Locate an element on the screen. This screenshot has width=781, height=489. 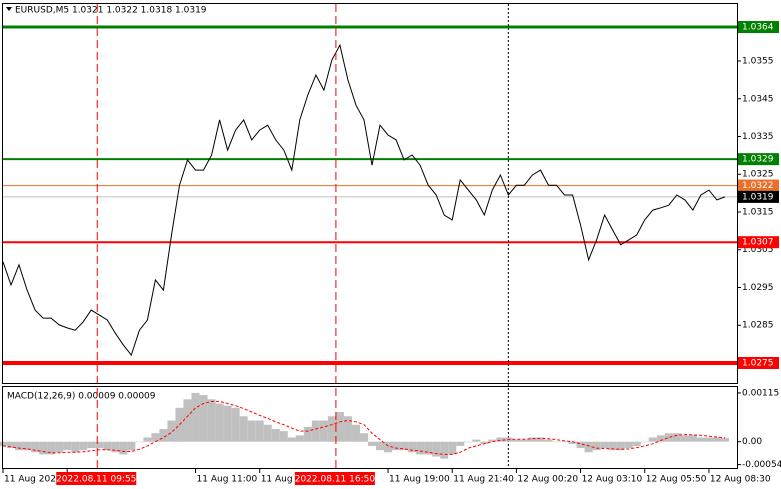
y-tick-label: 1.0285 is located at coordinates (758, 326).